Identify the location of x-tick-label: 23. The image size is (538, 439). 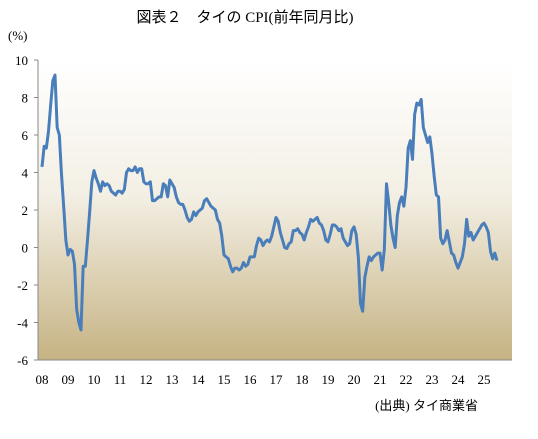
(432, 379).